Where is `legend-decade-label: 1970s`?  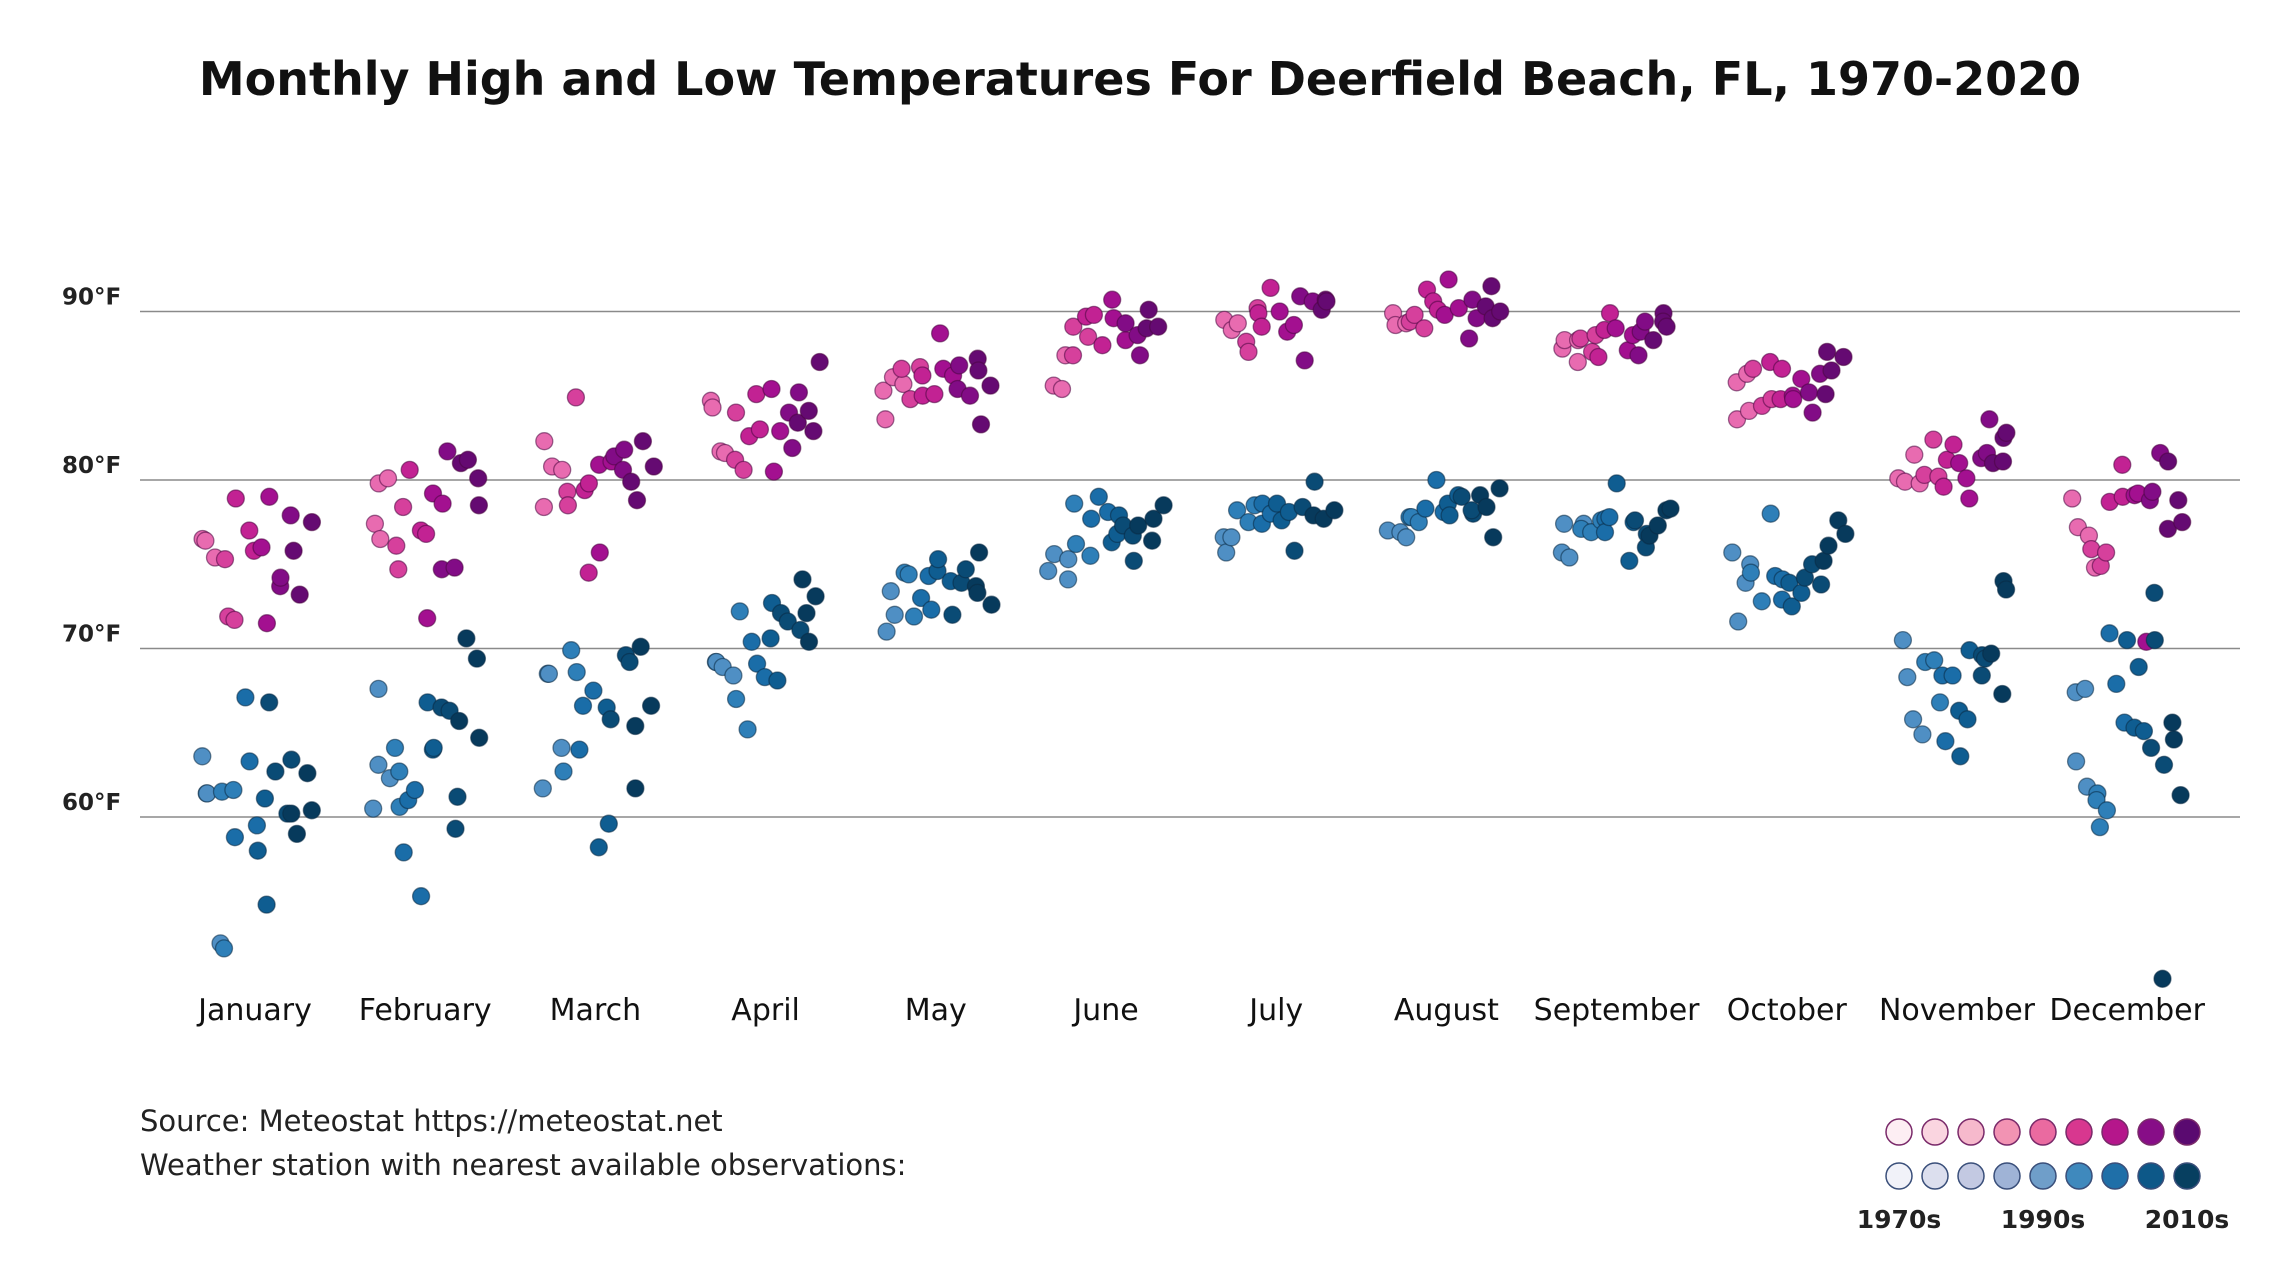 legend-decade-label: 1970s is located at coordinates (1899, 1219).